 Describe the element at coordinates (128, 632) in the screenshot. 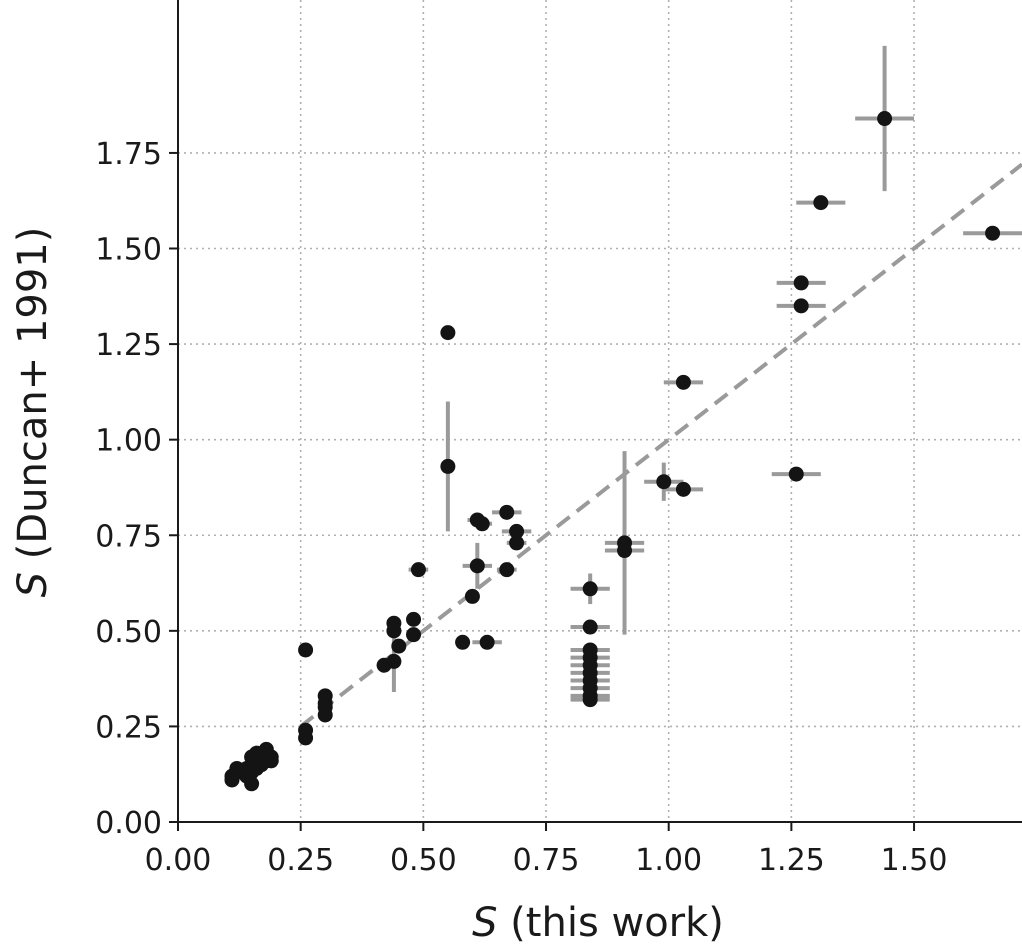

I see `y-tick-label: 0.50` at that location.